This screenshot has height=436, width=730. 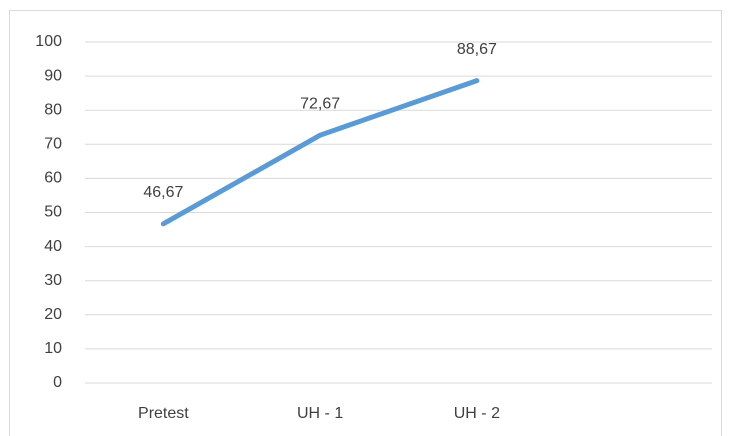 I want to click on y-tick-label: 90, so click(x=53, y=75).